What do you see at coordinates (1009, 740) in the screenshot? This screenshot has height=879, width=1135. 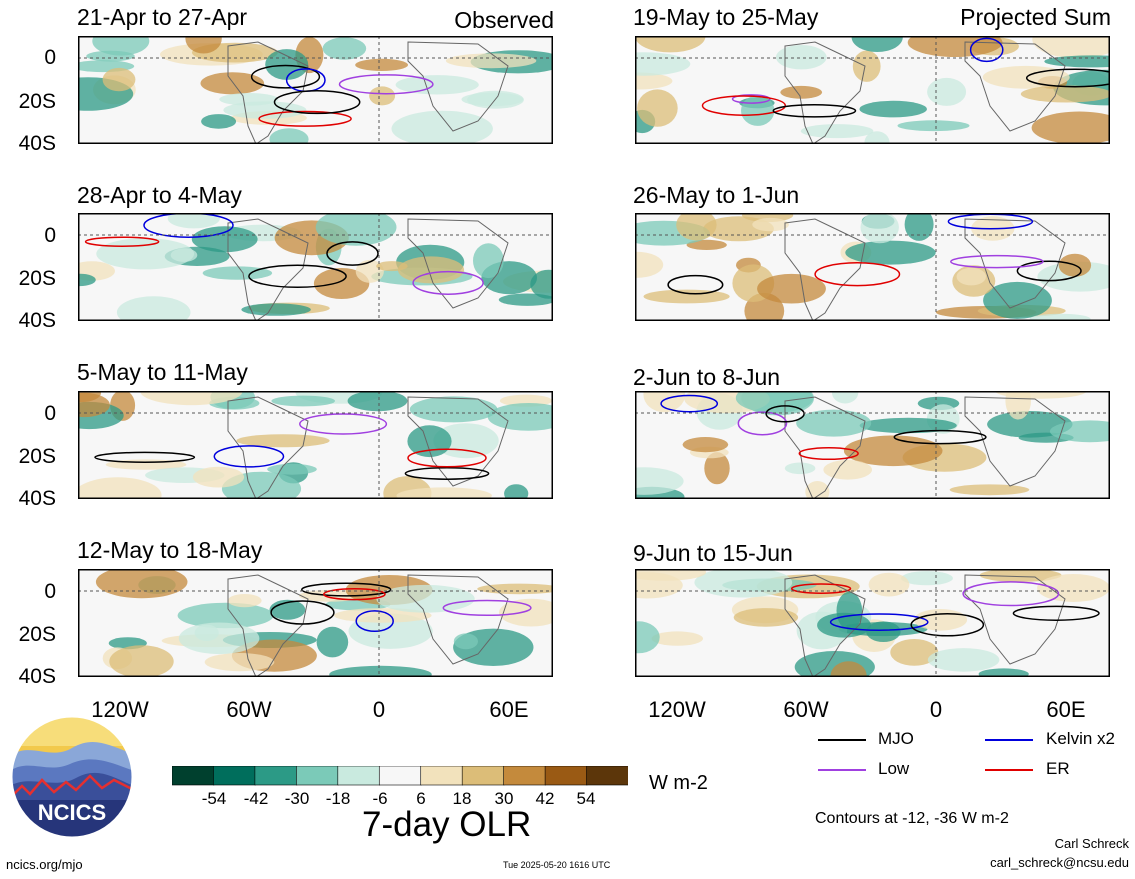 I see `legend-swatch-kelvin` at bounding box center [1009, 740].